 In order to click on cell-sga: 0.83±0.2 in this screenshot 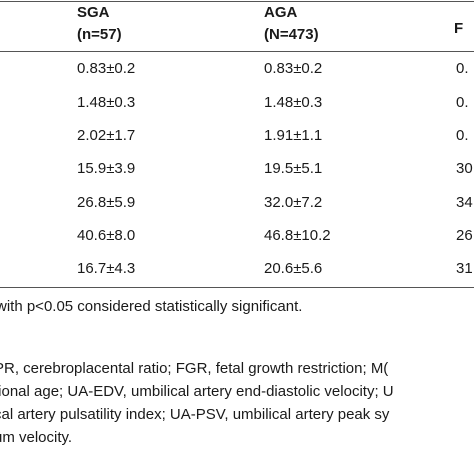, I will do `click(106, 68)`.